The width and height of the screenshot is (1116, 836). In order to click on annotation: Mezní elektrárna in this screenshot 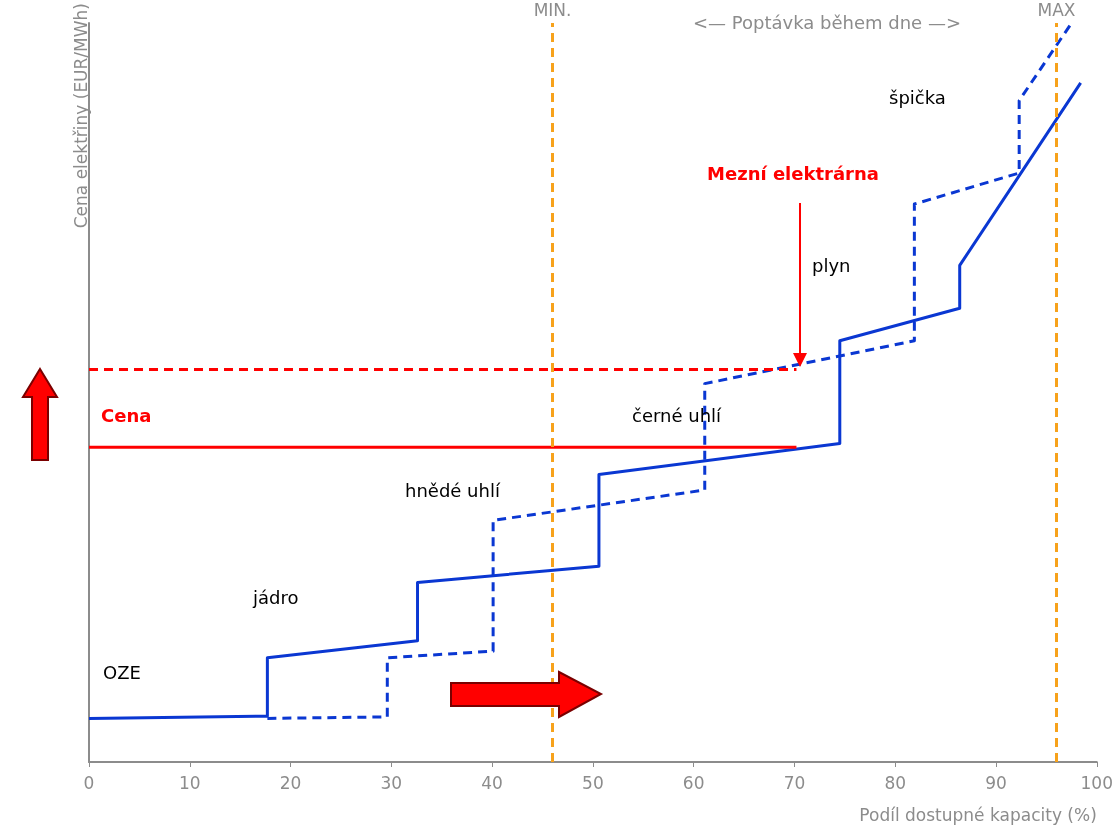, I will do `click(793, 173)`.